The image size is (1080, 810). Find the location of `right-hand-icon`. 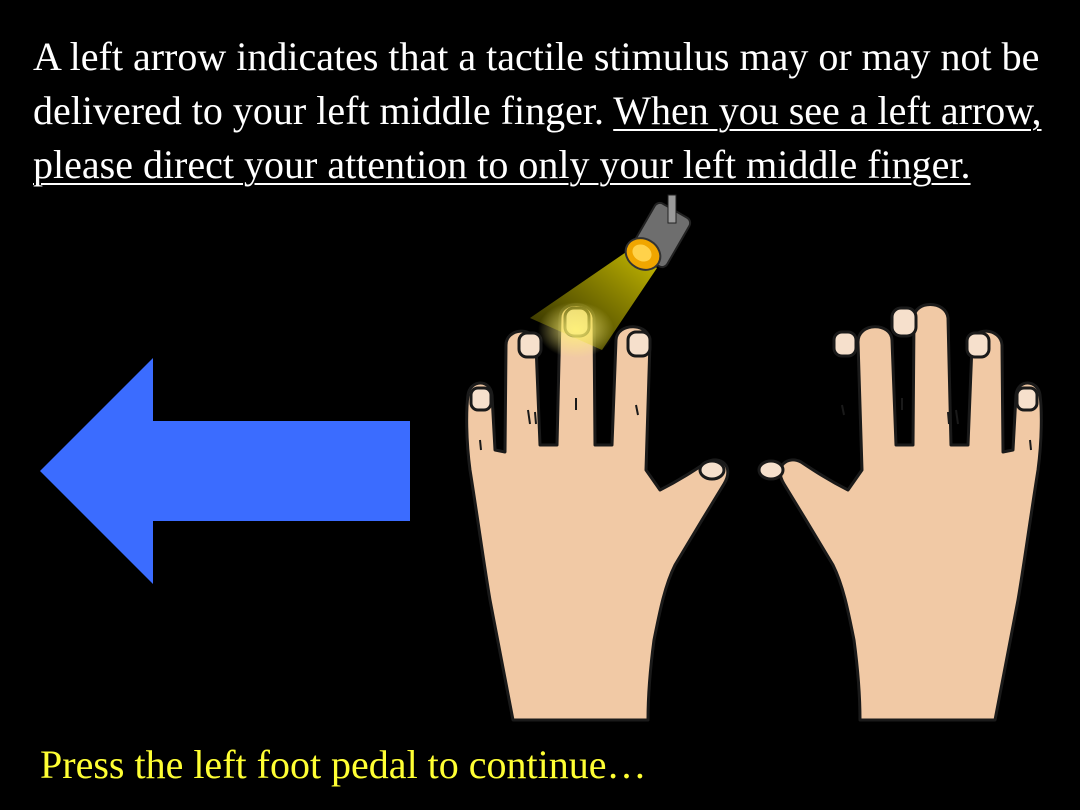

right-hand-icon is located at coordinates (900, 512).